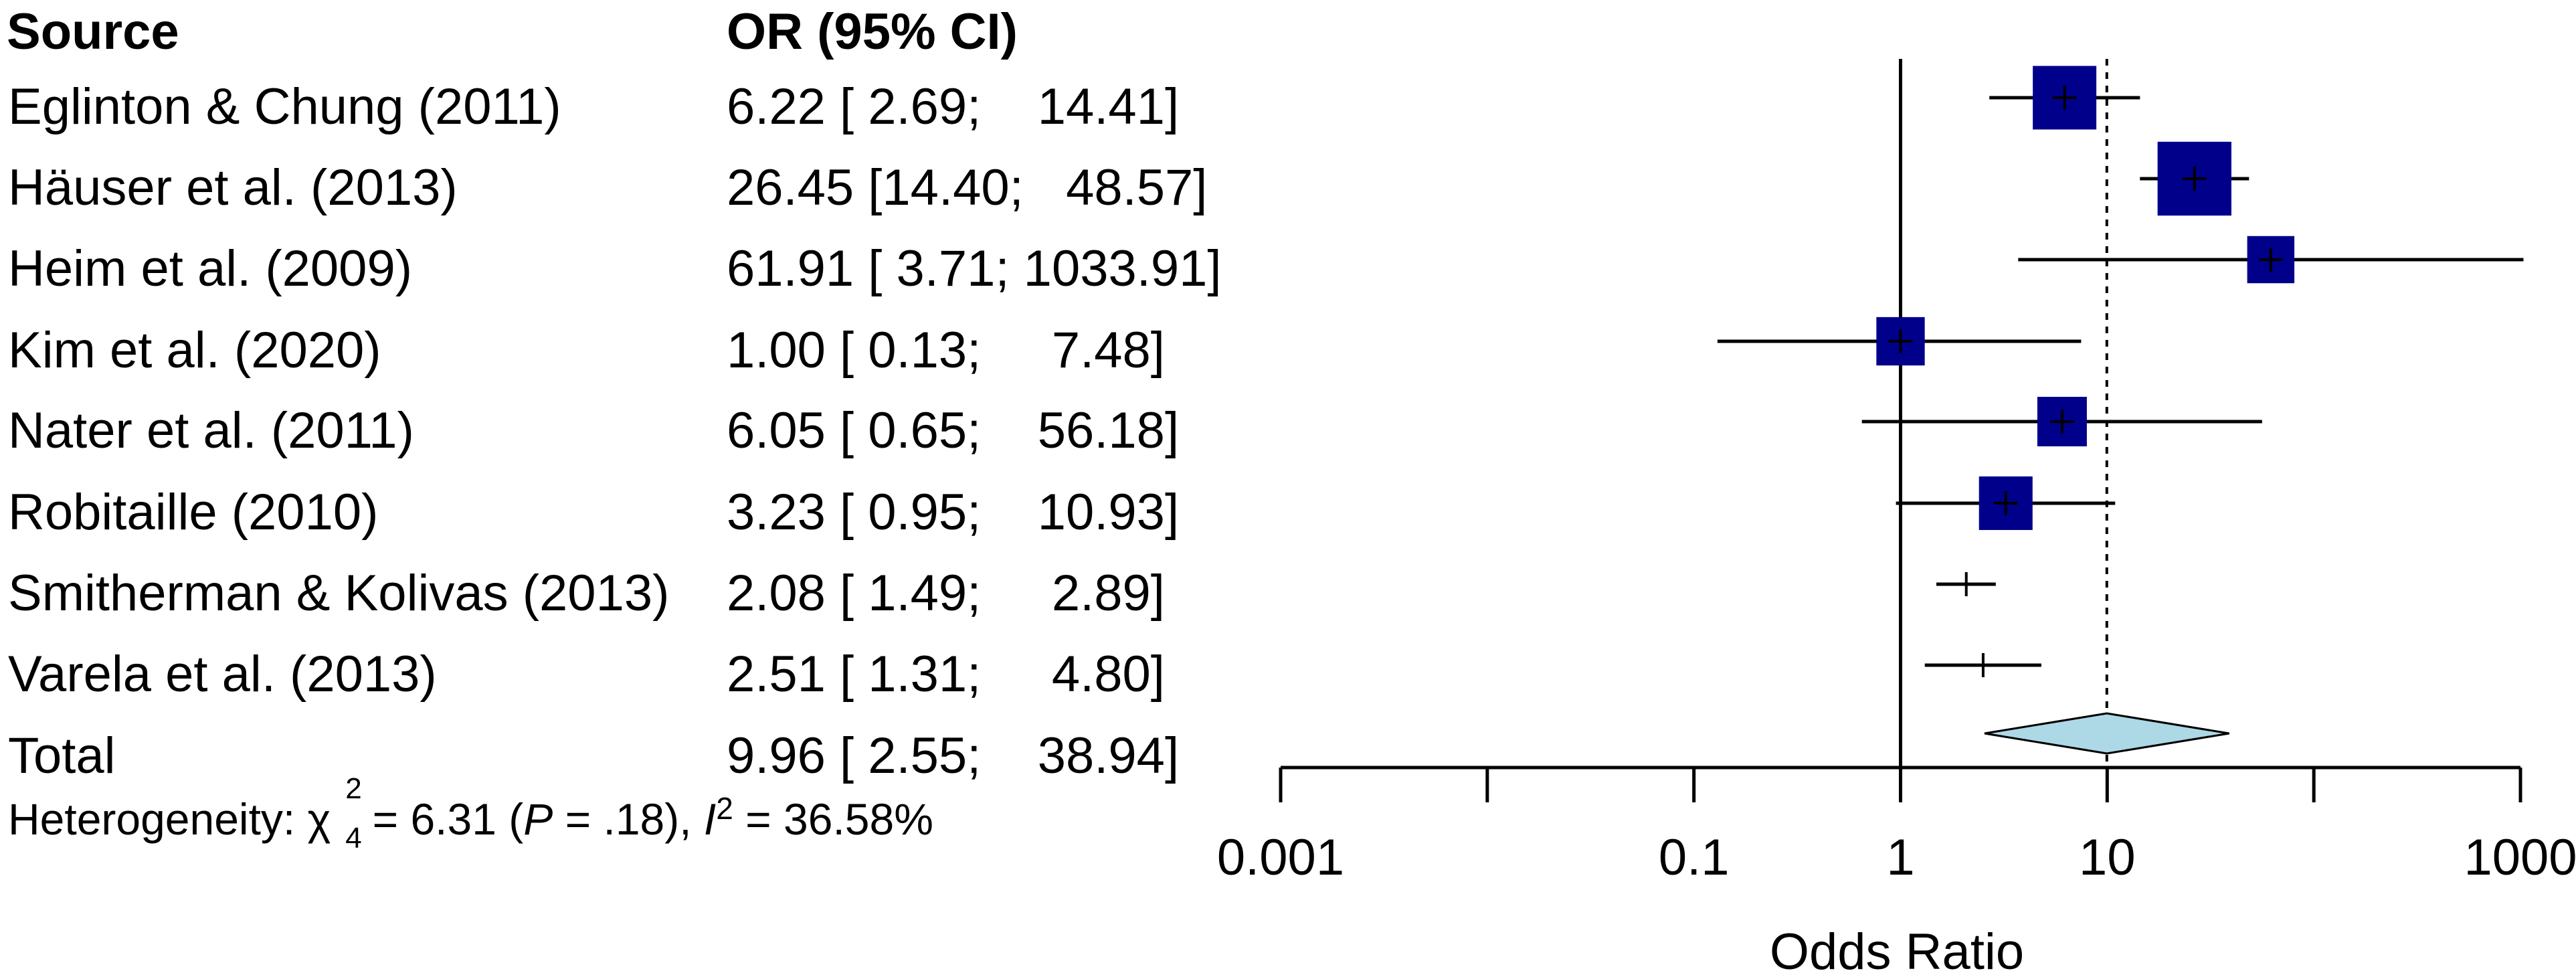 This screenshot has height=977, width=2576. What do you see at coordinates (975, 268) in the screenshot?
I see `study-ci-text: 61.91 [ 3.71; 1033.91]` at bounding box center [975, 268].